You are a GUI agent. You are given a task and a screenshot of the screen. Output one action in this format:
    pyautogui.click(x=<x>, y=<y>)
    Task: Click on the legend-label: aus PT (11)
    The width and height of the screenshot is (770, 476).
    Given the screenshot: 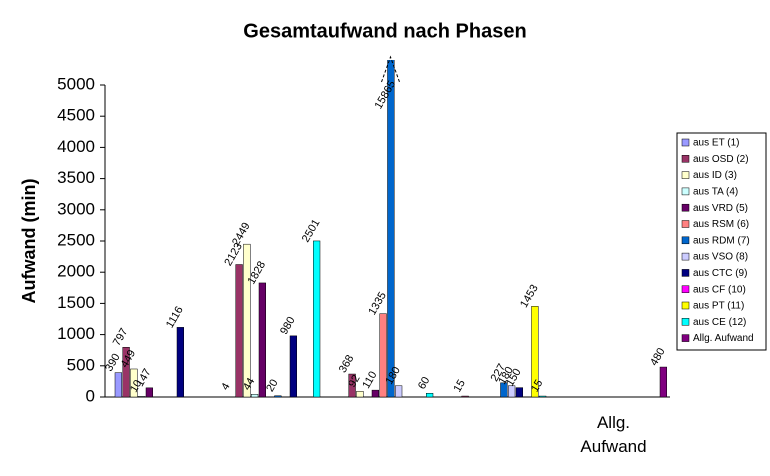 What is the action you would take?
    pyautogui.click(x=718, y=306)
    